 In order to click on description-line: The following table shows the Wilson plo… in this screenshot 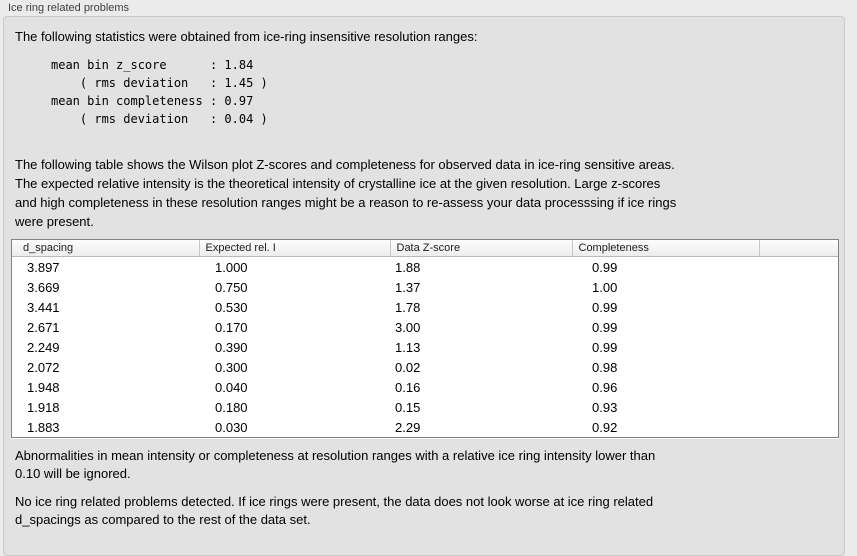, I will do `click(345, 164)`.